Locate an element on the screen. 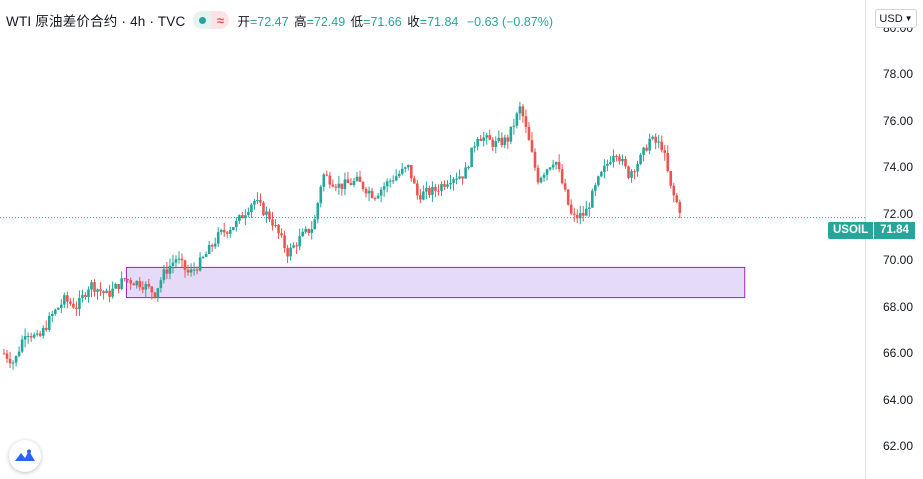  low-value: =71.66 is located at coordinates (382, 21).